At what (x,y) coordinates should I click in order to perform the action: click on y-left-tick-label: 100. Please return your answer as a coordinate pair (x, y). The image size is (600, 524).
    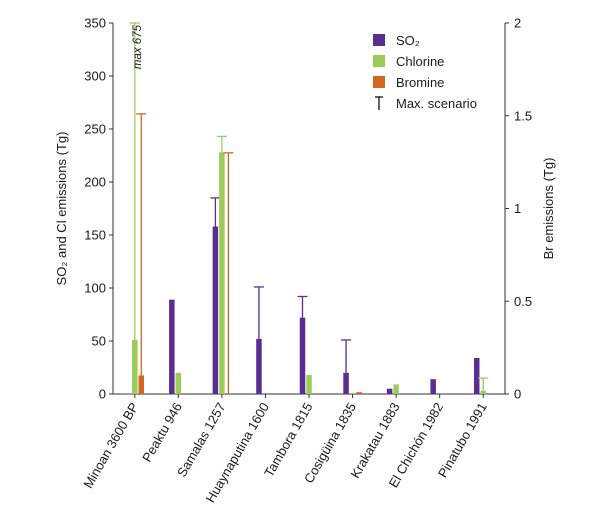
    Looking at the image, I should click on (95, 288).